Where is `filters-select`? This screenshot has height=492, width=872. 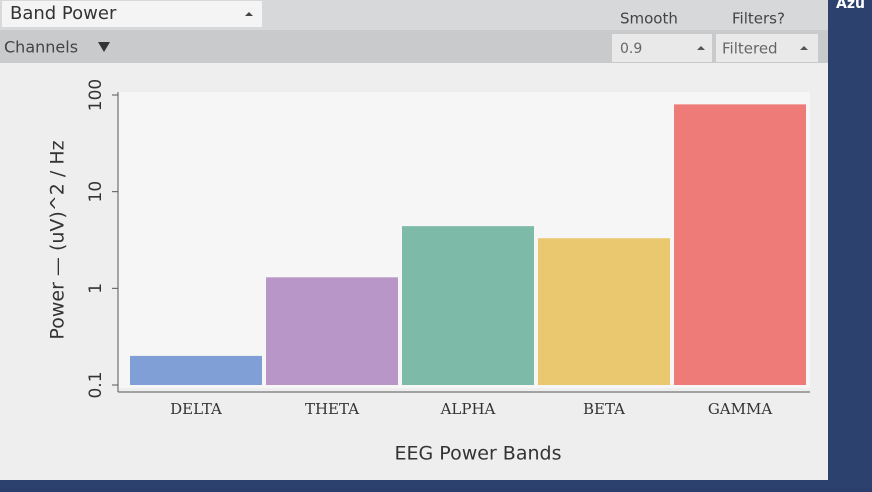
filters-select is located at coordinates (767, 48).